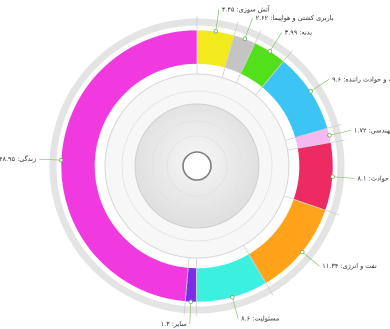 Image resolution: width=390 pixels, height=329 pixels. Describe the element at coordinates (374, 178) in the screenshot. I see `slice-label-5: درمان و حوادث: ۸.۱` at that location.